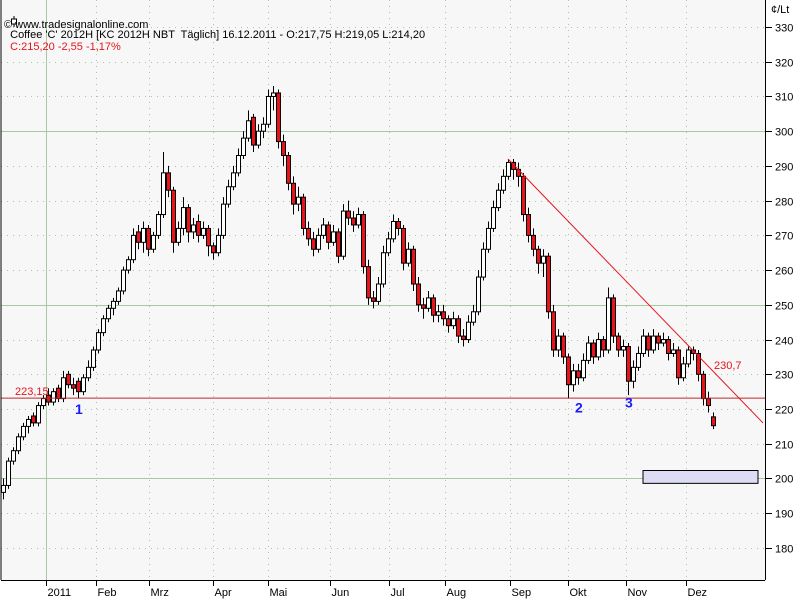 The width and height of the screenshot is (800, 600). What do you see at coordinates (784, 29) in the screenshot?
I see `y-tick-label: 330` at bounding box center [784, 29].